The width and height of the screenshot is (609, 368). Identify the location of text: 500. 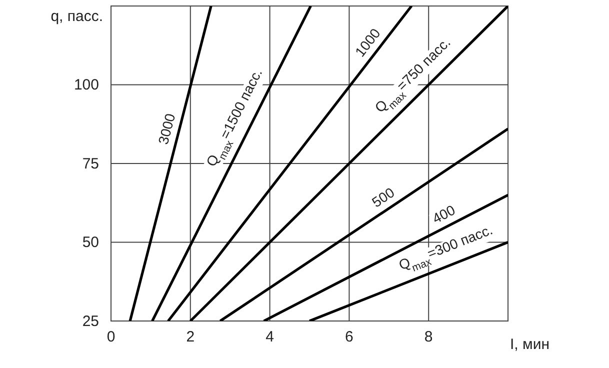
(383, 197).